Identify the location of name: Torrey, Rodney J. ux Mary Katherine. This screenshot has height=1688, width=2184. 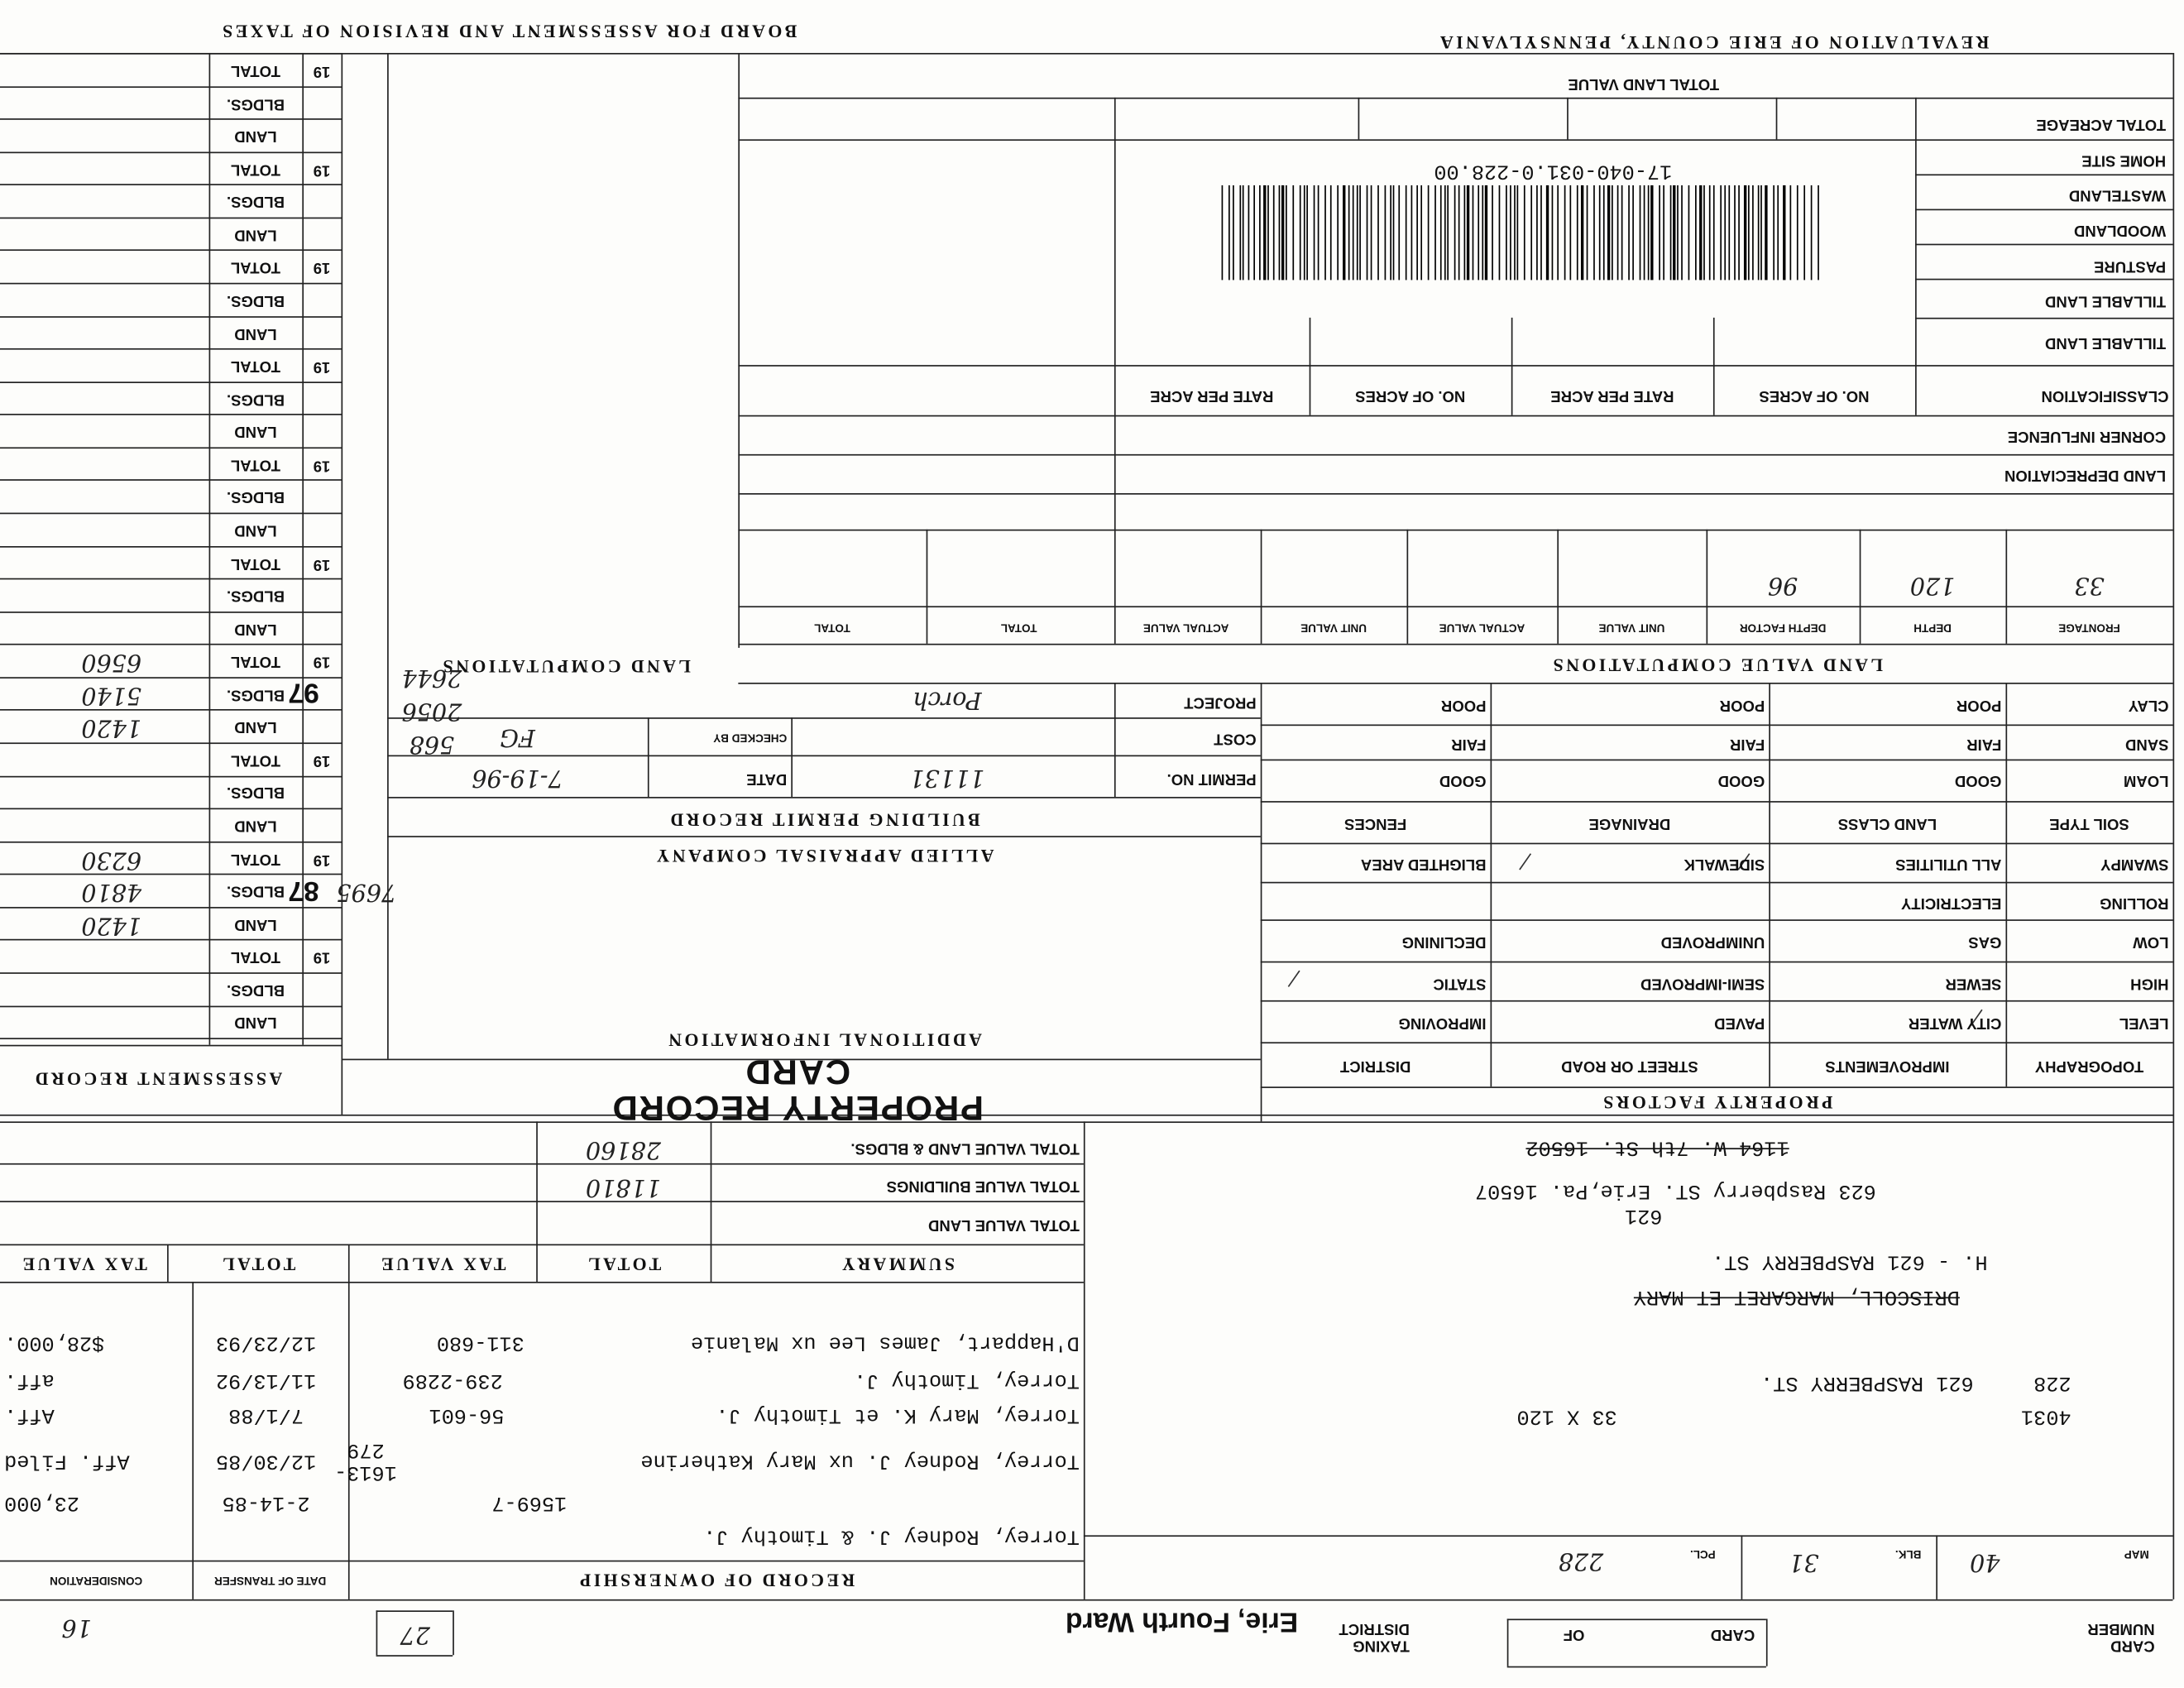
(860, 1460).